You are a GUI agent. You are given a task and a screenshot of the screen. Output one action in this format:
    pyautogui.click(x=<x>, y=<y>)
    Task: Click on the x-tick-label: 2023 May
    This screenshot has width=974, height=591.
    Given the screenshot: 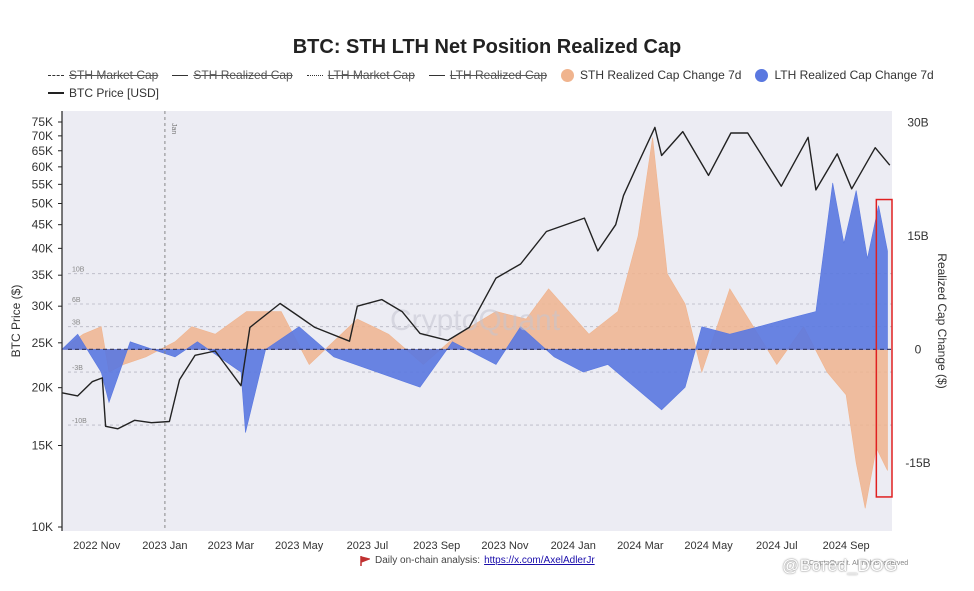 What is the action you would take?
    pyautogui.click(x=299, y=546)
    